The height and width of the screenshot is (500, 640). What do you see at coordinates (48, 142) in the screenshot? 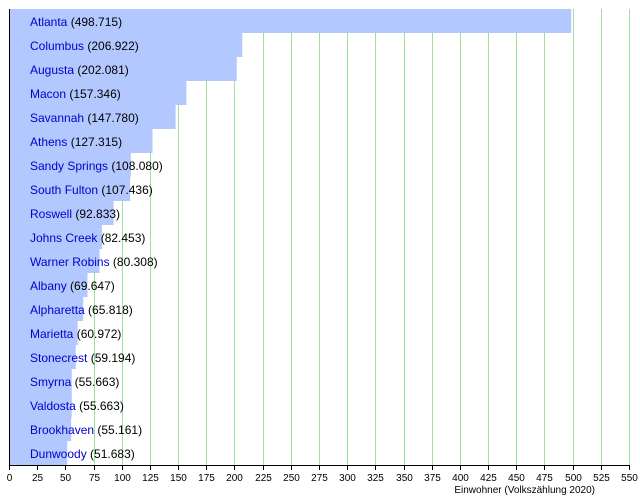
I see `city-name: Athens` at bounding box center [48, 142].